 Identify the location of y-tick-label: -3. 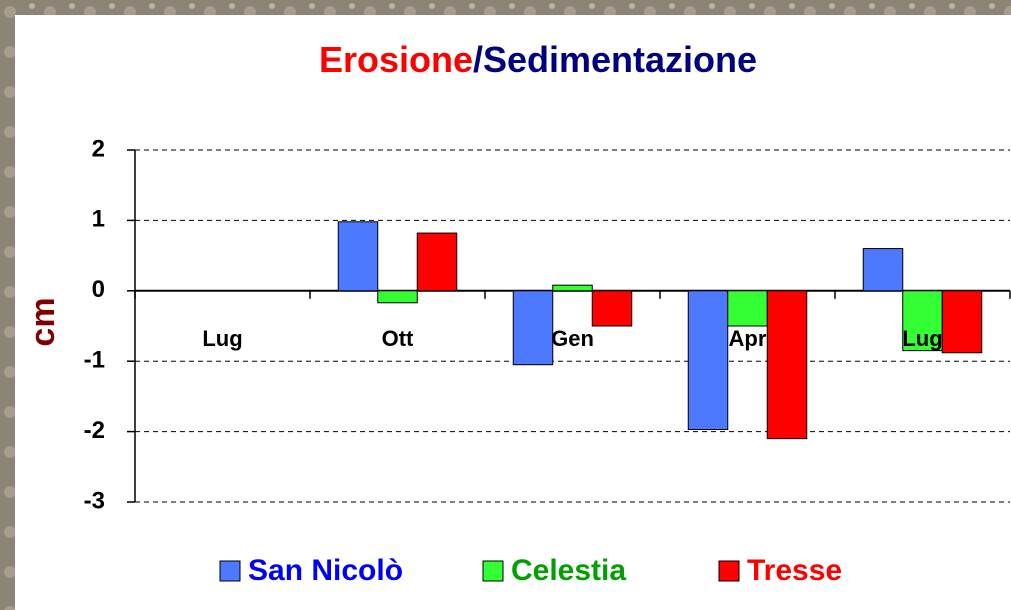
(94, 500).